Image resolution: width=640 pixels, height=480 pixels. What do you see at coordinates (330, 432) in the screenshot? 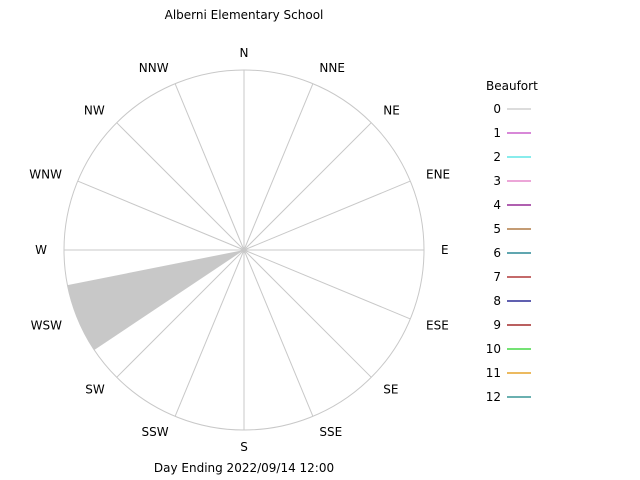
I see `direction-label-sse: SSE` at bounding box center [330, 432].